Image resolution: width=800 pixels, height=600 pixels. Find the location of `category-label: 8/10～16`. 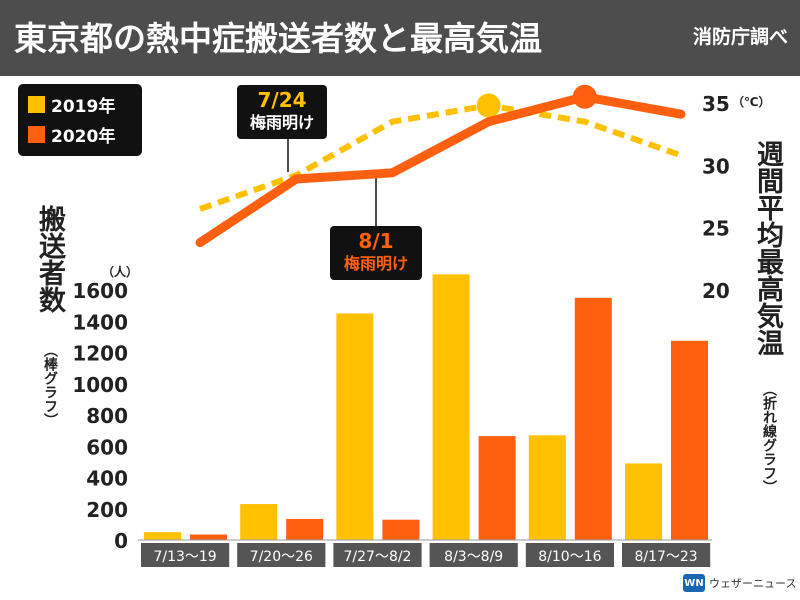

category-label: 8/10～16 is located at coordinates (569, 557).